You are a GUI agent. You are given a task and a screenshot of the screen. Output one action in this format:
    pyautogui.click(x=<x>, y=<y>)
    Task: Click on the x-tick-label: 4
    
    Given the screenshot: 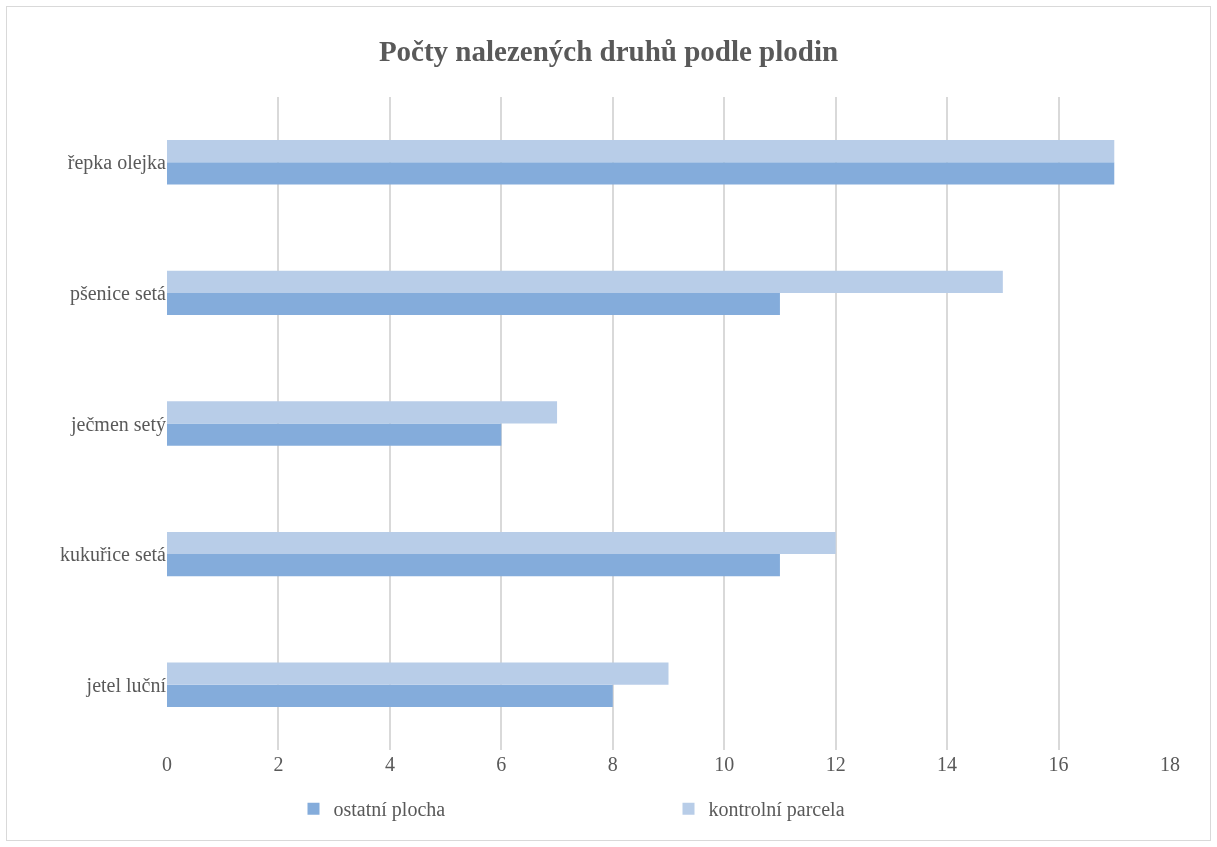 What is the action you would take?
    pyautogui.click(x=389, y=764)
    